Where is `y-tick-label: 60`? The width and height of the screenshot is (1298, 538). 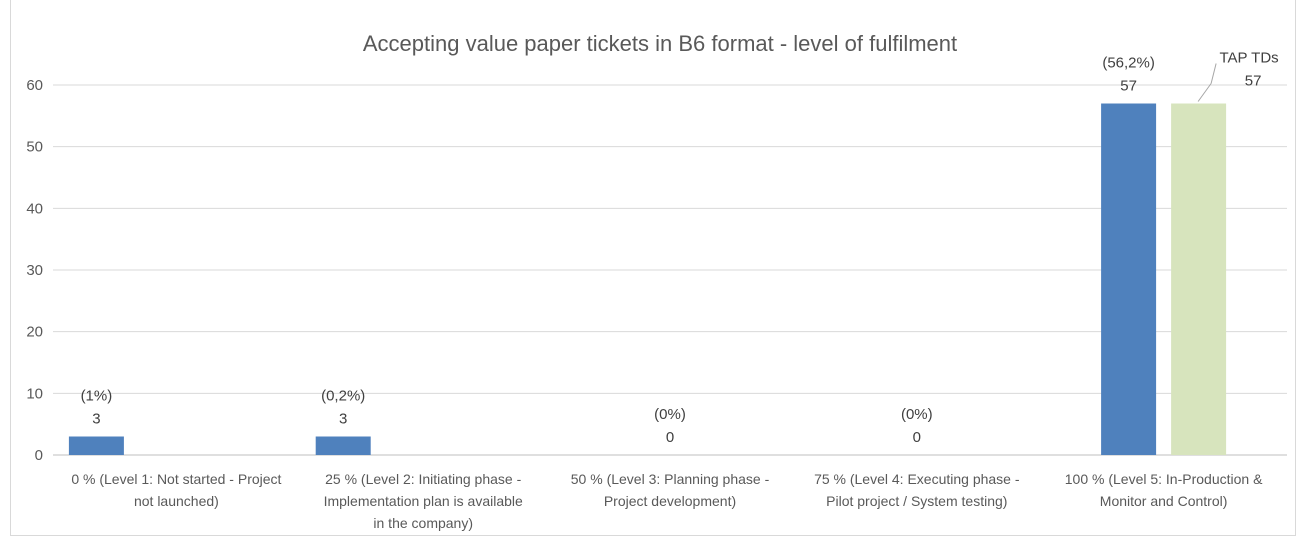 y-tick-label: 60 is located at coordinates (34, 85).